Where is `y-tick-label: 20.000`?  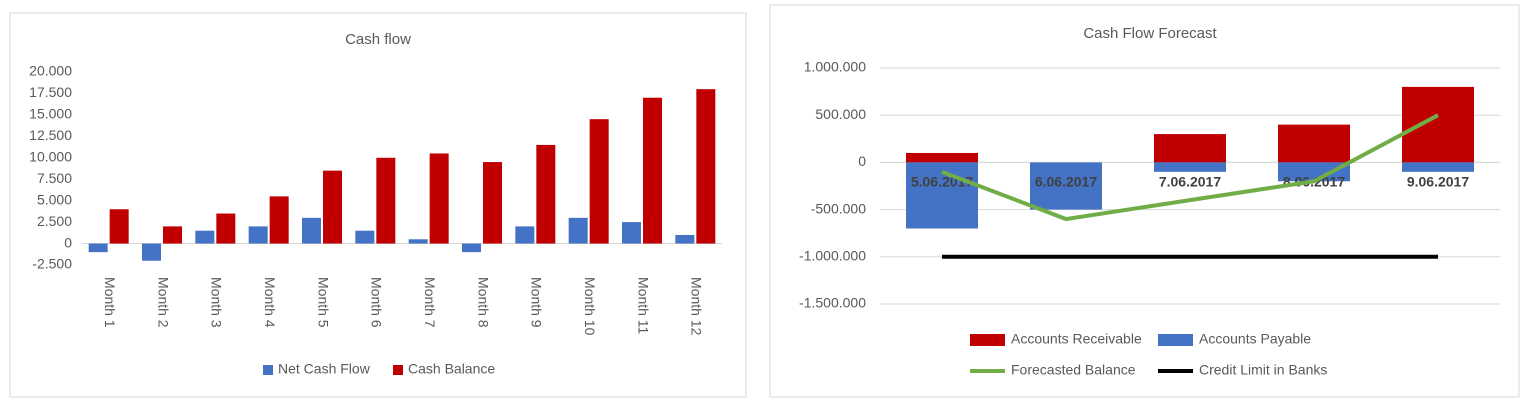
y-tick-label: 20.000 is located at coordinates (50, 71).